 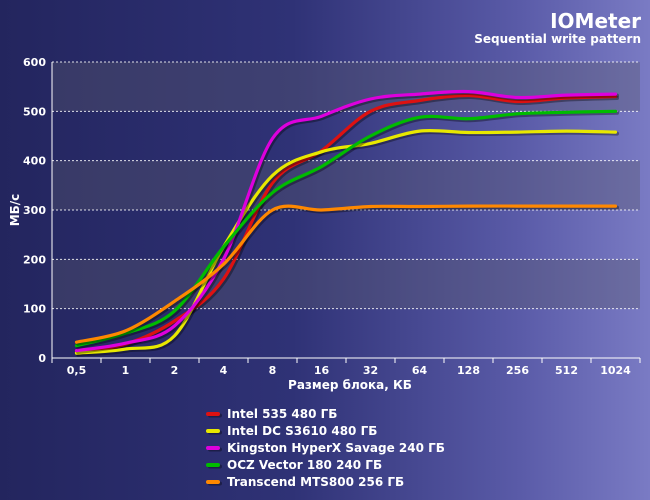 I want to click on x-tick-label: 512, so click(x=566, y=370).